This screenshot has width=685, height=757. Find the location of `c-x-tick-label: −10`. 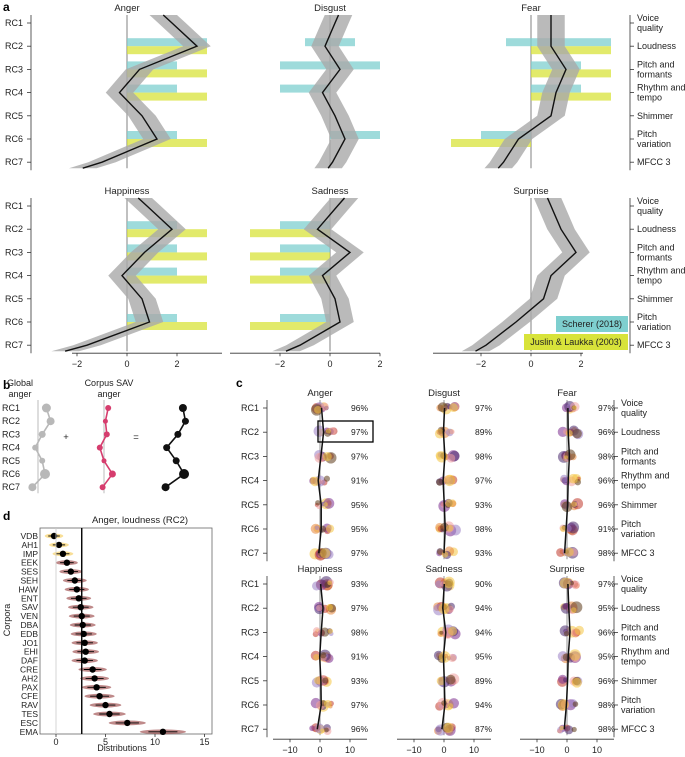

c-x-tick-label: −10 is located at coordinates (413, 750).